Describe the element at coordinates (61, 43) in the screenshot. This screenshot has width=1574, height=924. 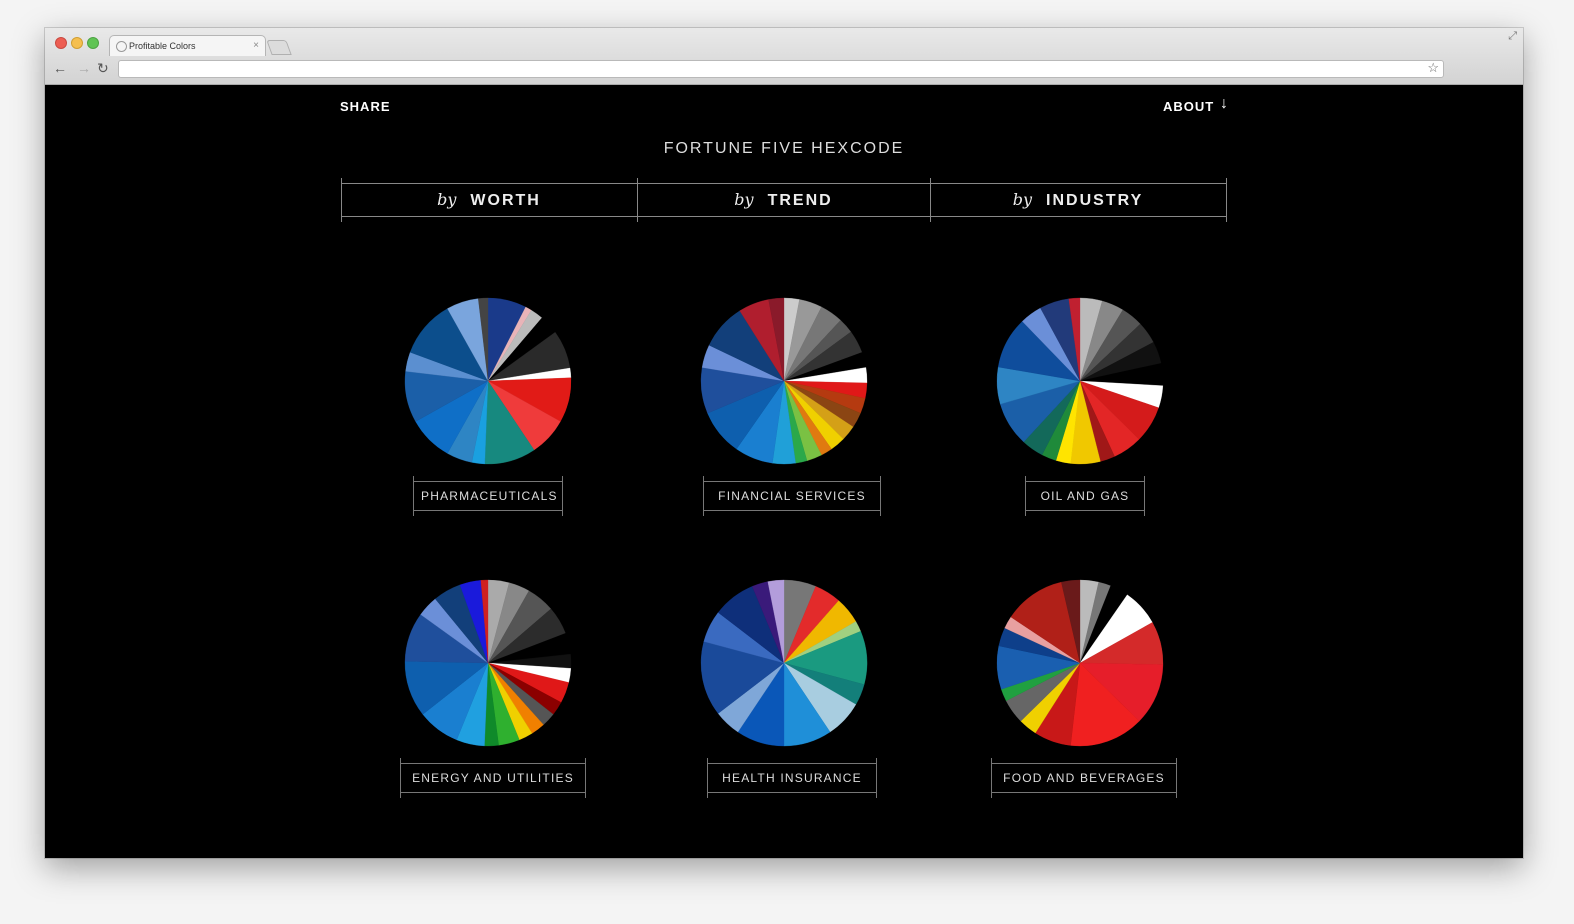
I see `close-window-button` at that location.